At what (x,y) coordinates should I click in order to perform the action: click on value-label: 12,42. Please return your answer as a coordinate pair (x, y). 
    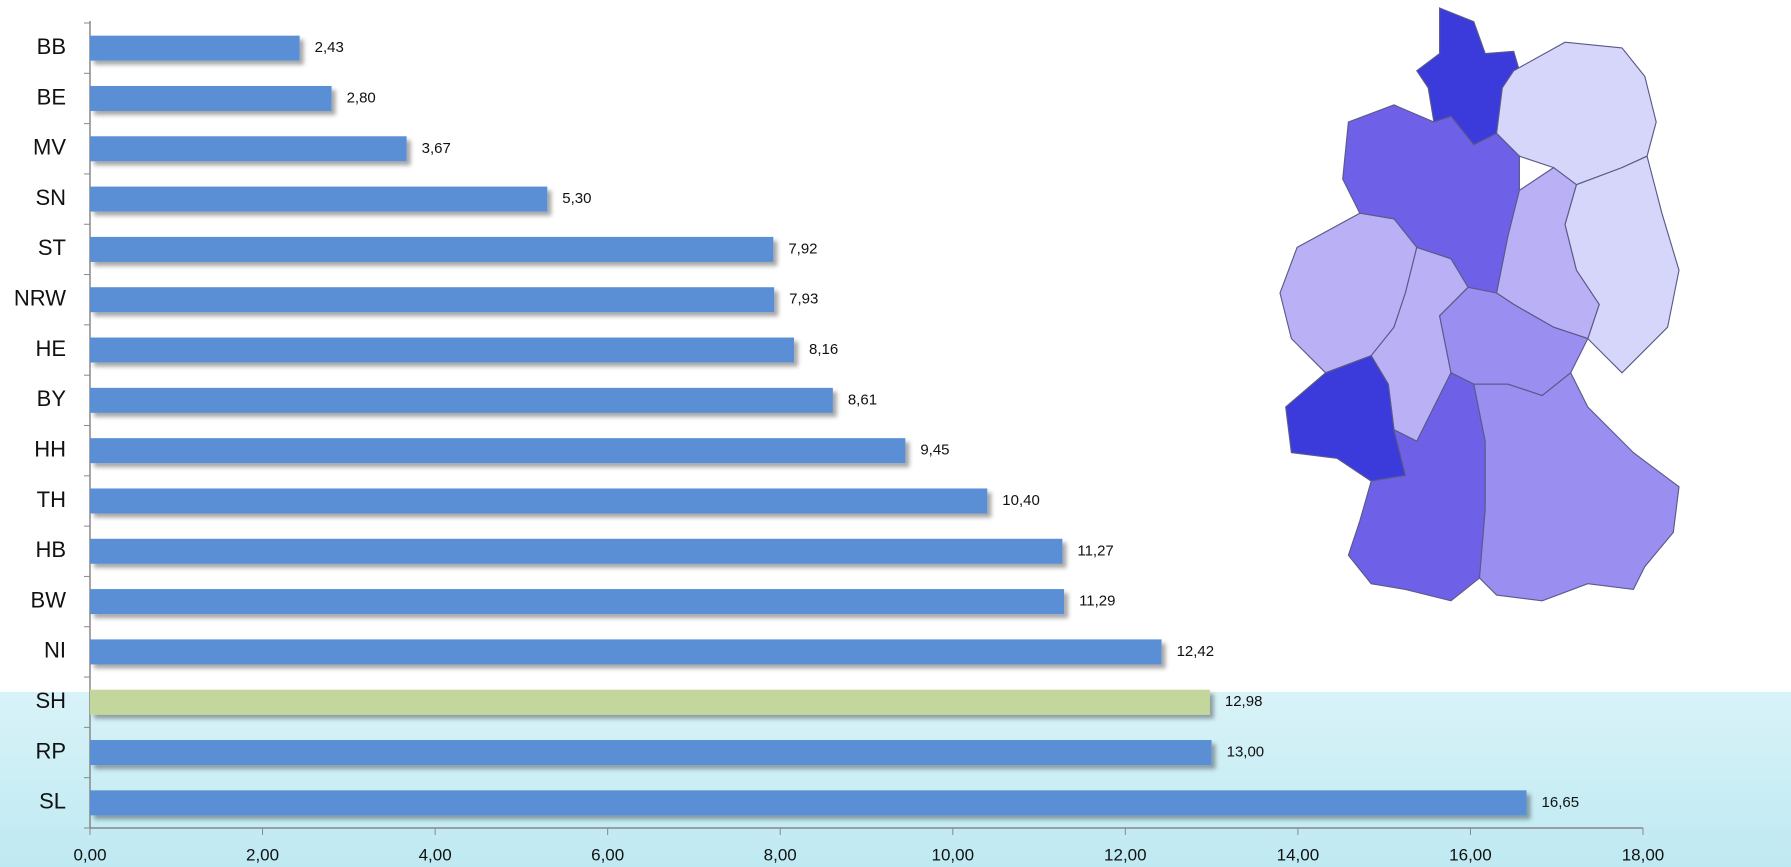
    Looking at the image, I should click on (1196, 651).